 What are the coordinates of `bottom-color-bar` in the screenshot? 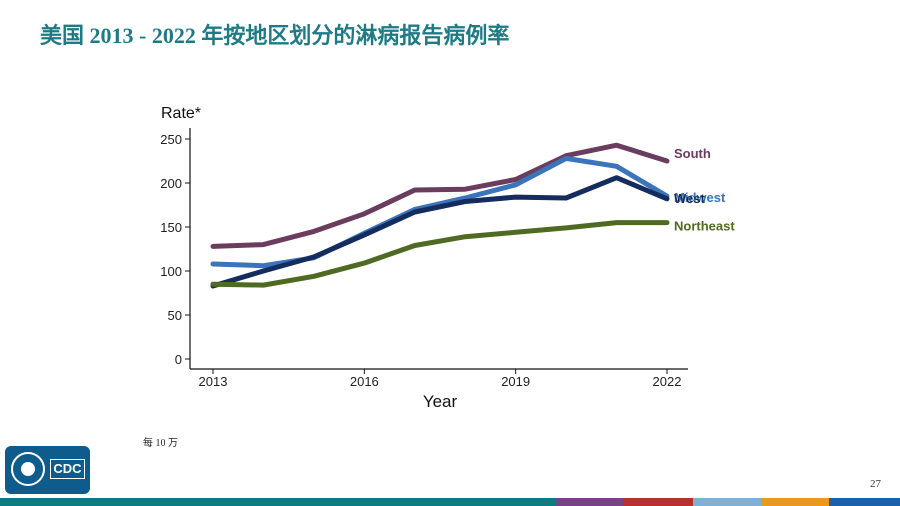 It's located at (450, 502).